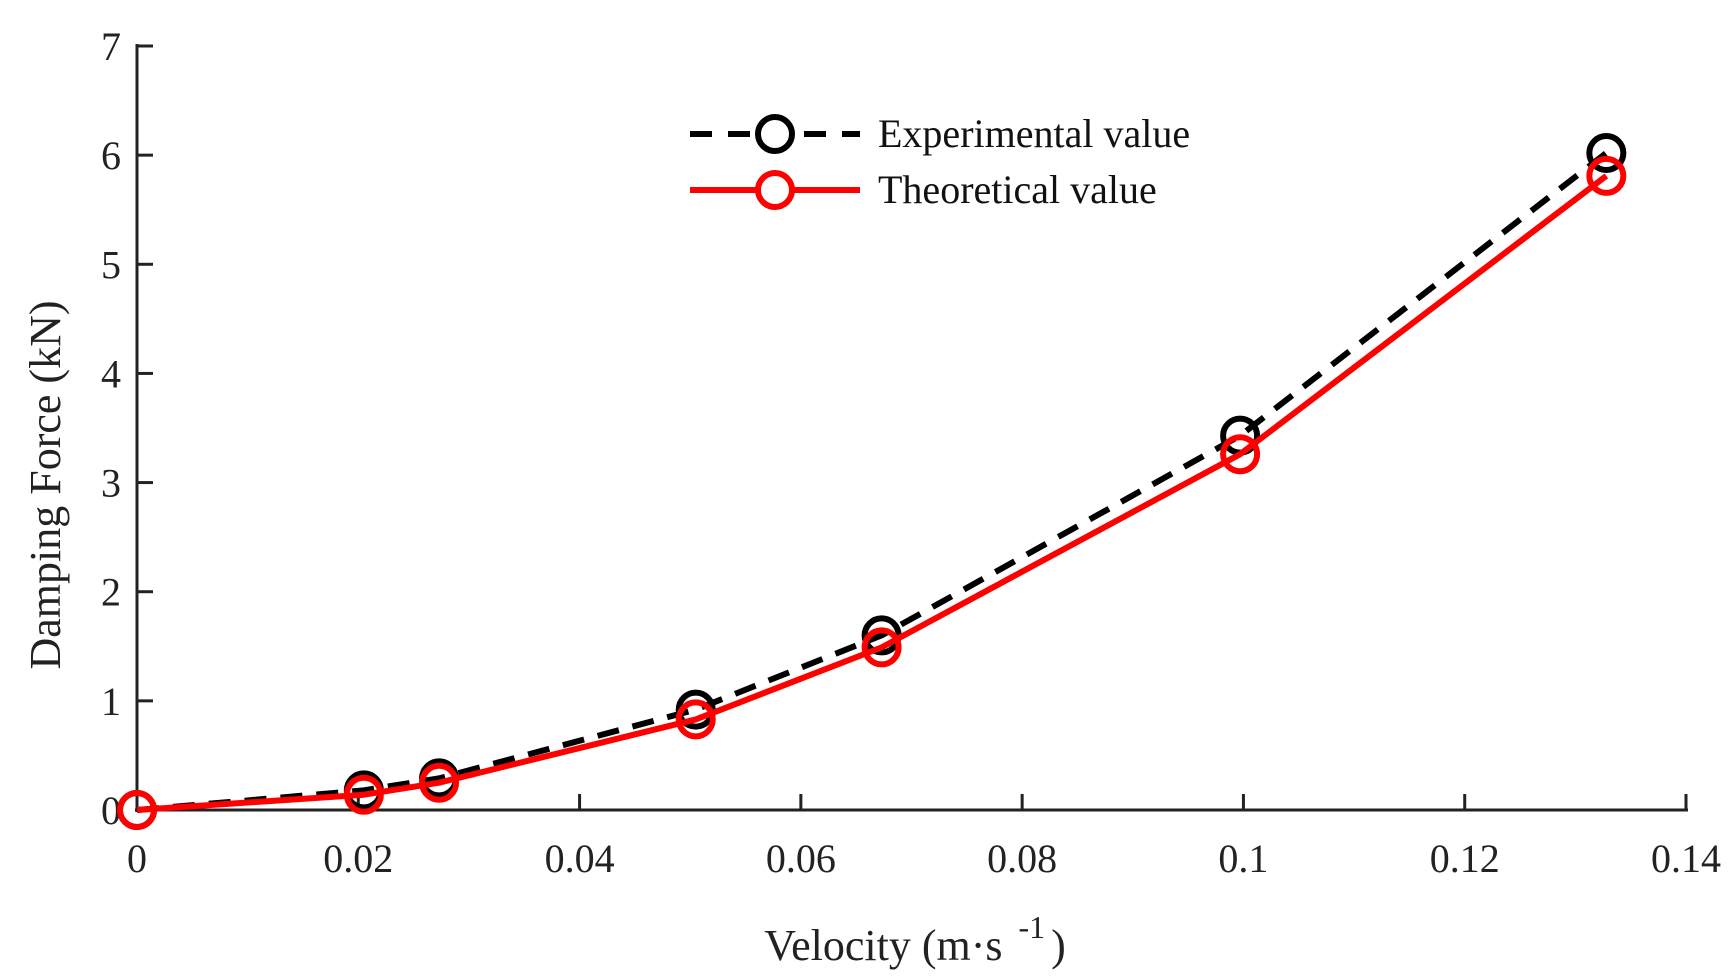 The image size is (1733, 979). What do you see at coordinates (1686, 858) in the screenshot?
I see `x-tick-label: 0.14` at bounding box center [1686, 858].